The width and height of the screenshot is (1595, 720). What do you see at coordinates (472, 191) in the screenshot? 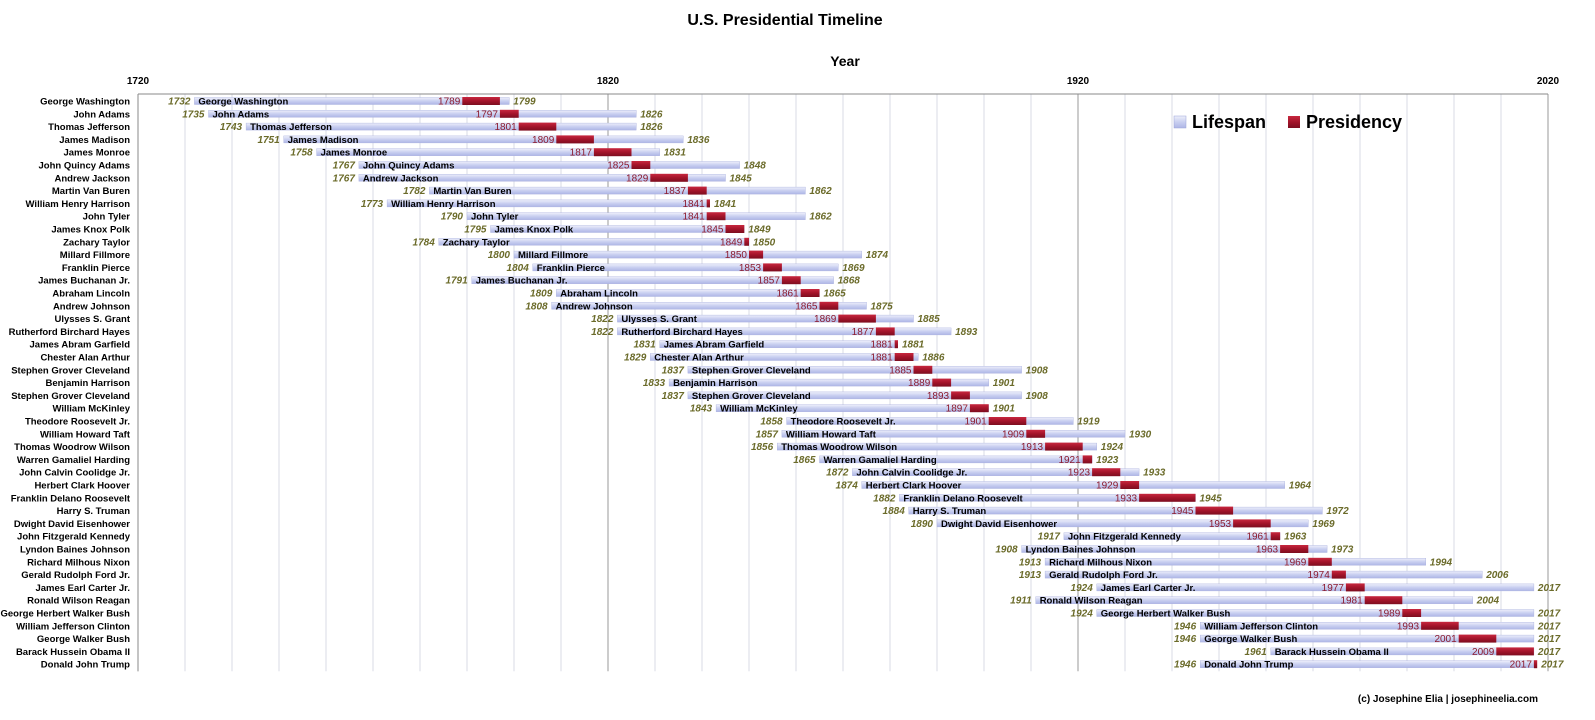
I see `lifespan-name-label: Martin Van Buren` at bounding box center [472, 191].